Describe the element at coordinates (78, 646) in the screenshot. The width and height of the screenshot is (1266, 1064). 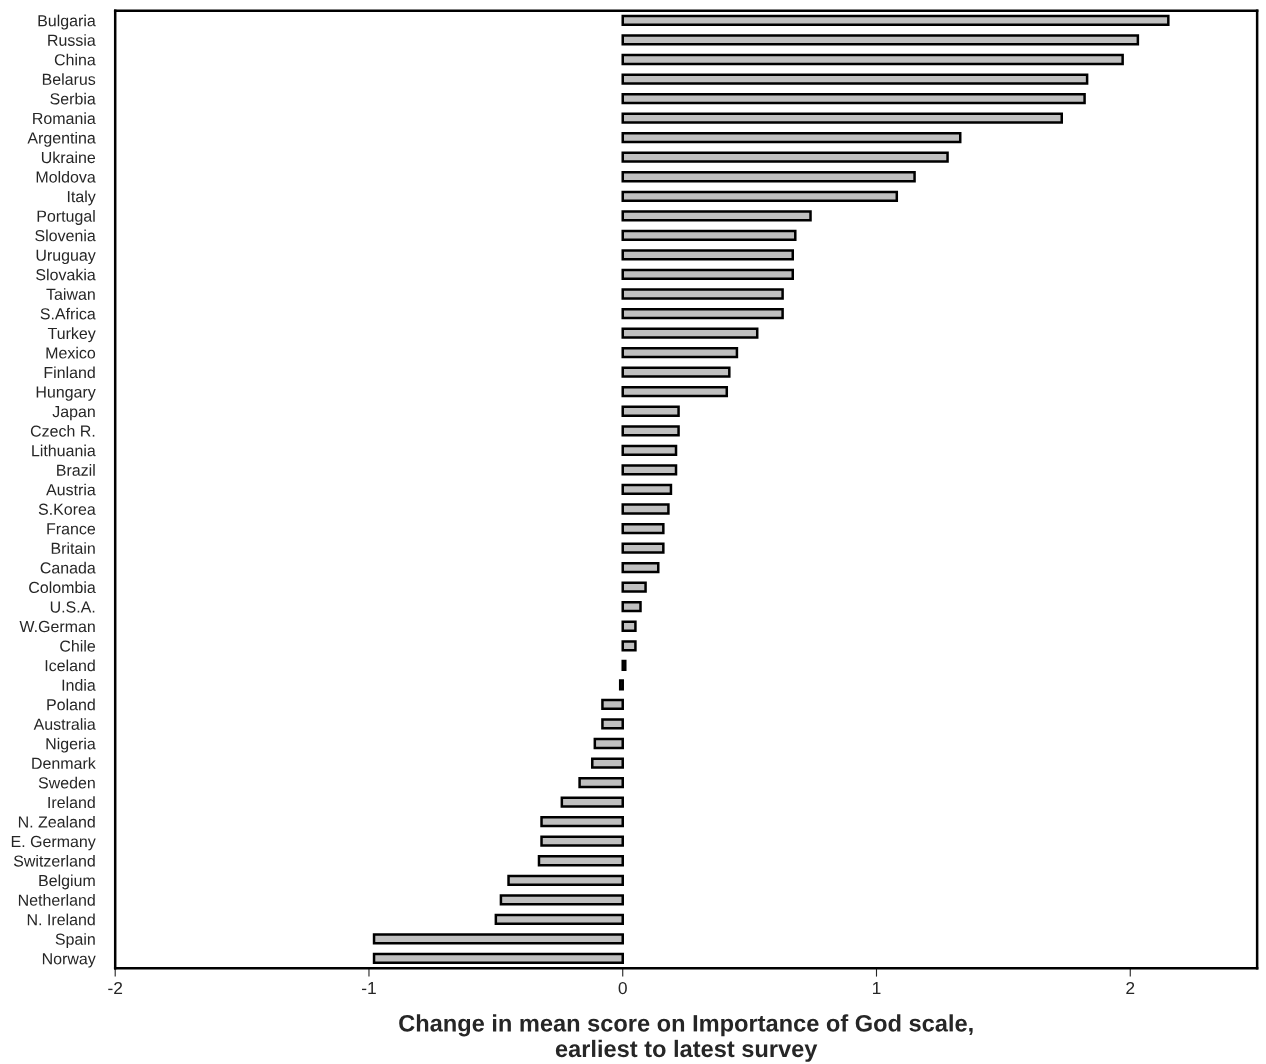
I see `y-tick-label: Chile` at that location.